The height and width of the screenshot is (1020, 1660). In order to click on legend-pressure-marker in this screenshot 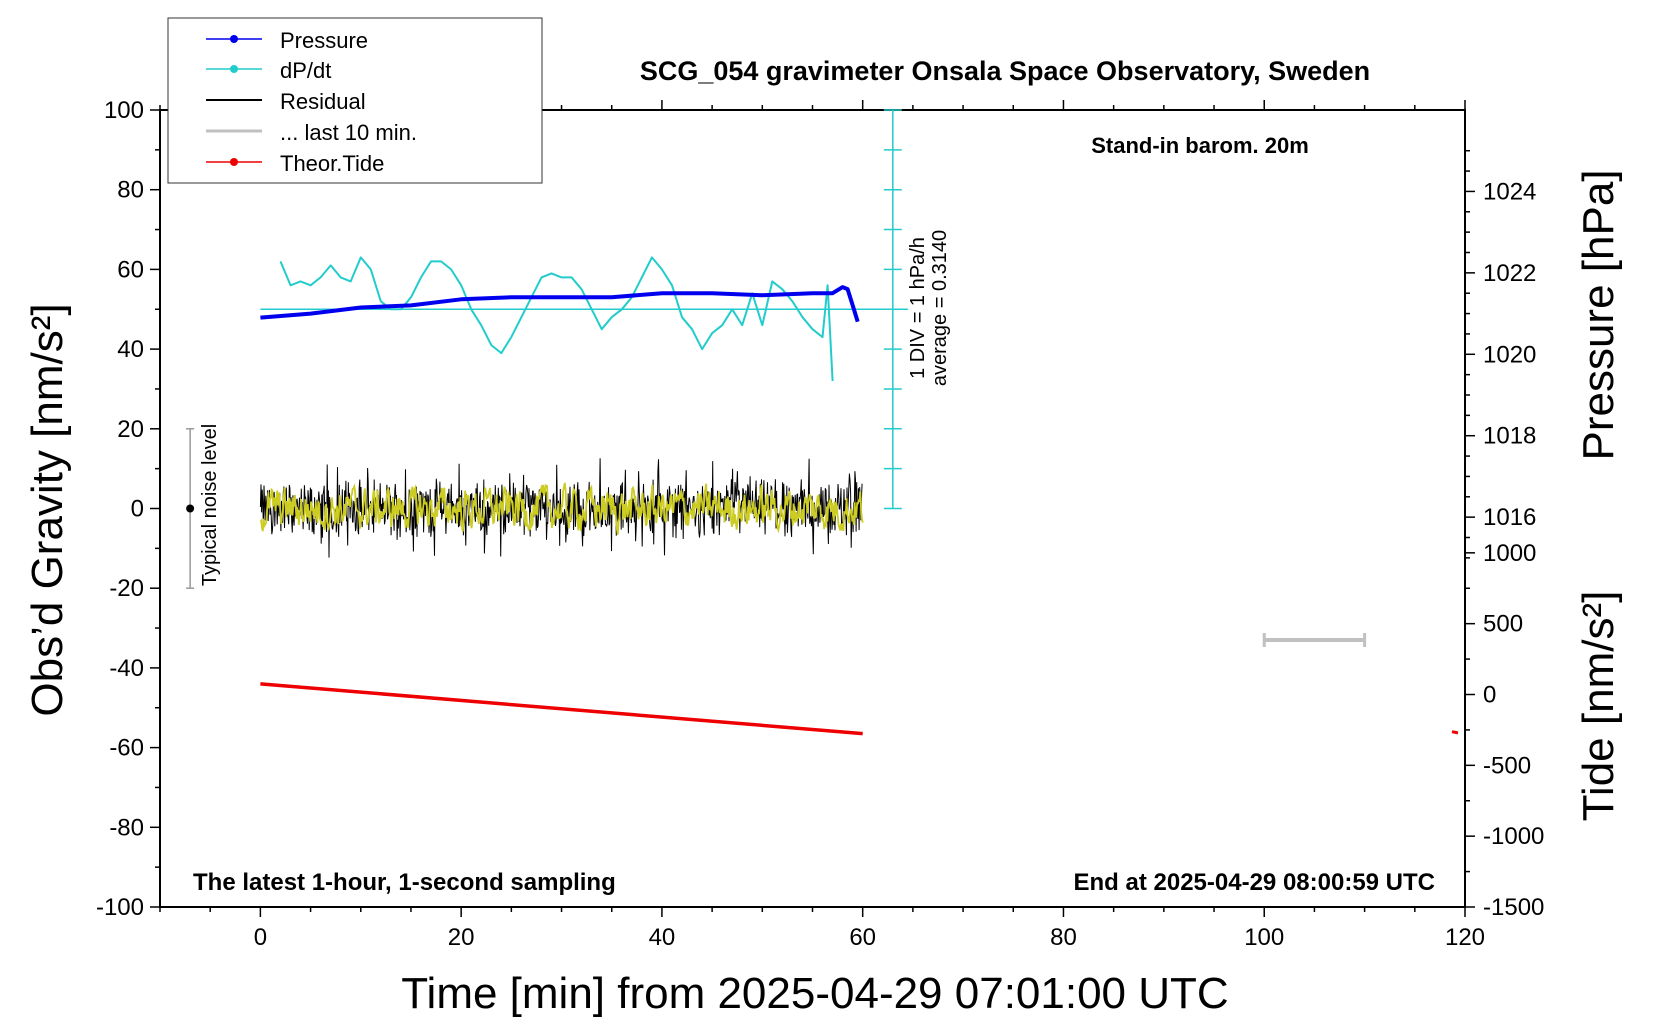, I will do `click(234, 39)`.